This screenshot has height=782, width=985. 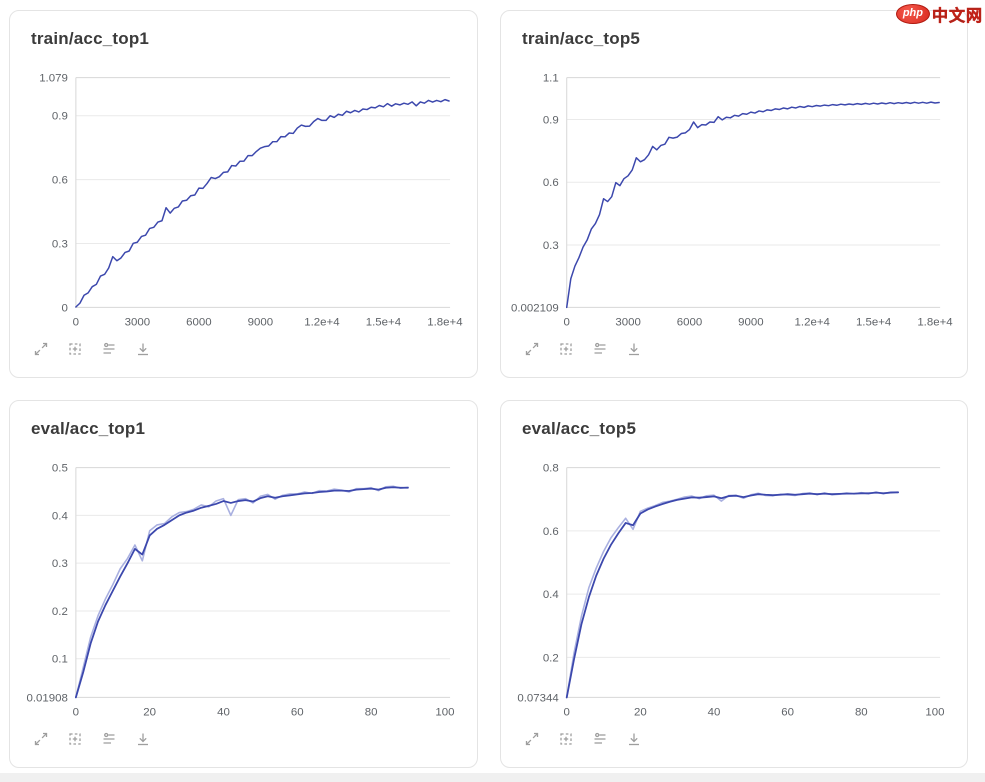 I want to click on next-row-peek, so click(x=492, y=777).